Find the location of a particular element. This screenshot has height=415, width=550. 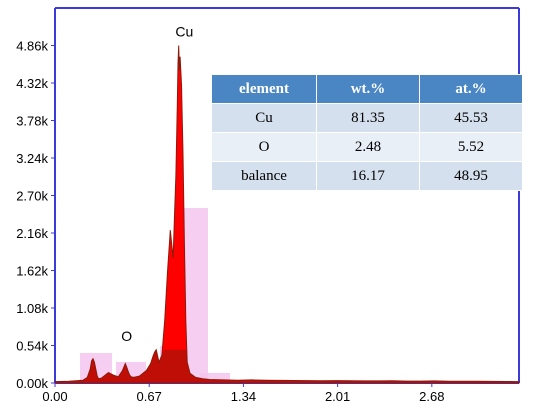

x-tick-label: 2.68 is located at coordinates (431, 396).